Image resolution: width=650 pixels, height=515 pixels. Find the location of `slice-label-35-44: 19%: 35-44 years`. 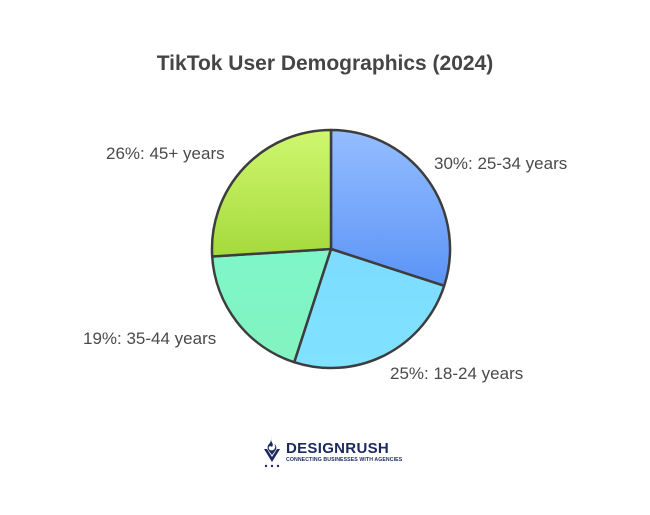

slice-label-35-44: 19%: 35-44 years is located at coordinates (150, 338).